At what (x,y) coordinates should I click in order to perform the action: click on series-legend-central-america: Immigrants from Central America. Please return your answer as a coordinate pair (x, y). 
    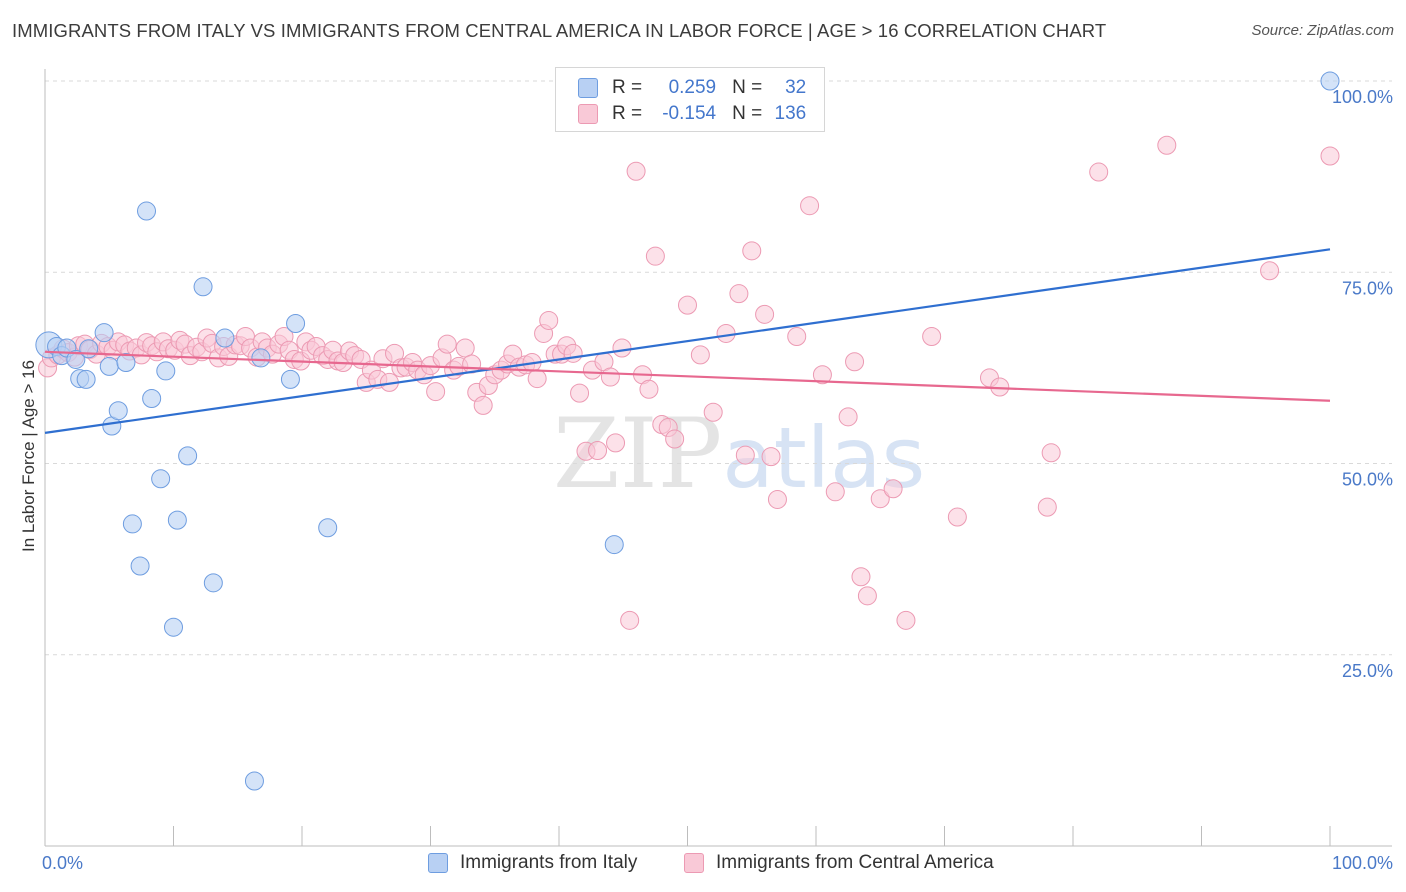
    Looking at the image, I should click on (839, 863).